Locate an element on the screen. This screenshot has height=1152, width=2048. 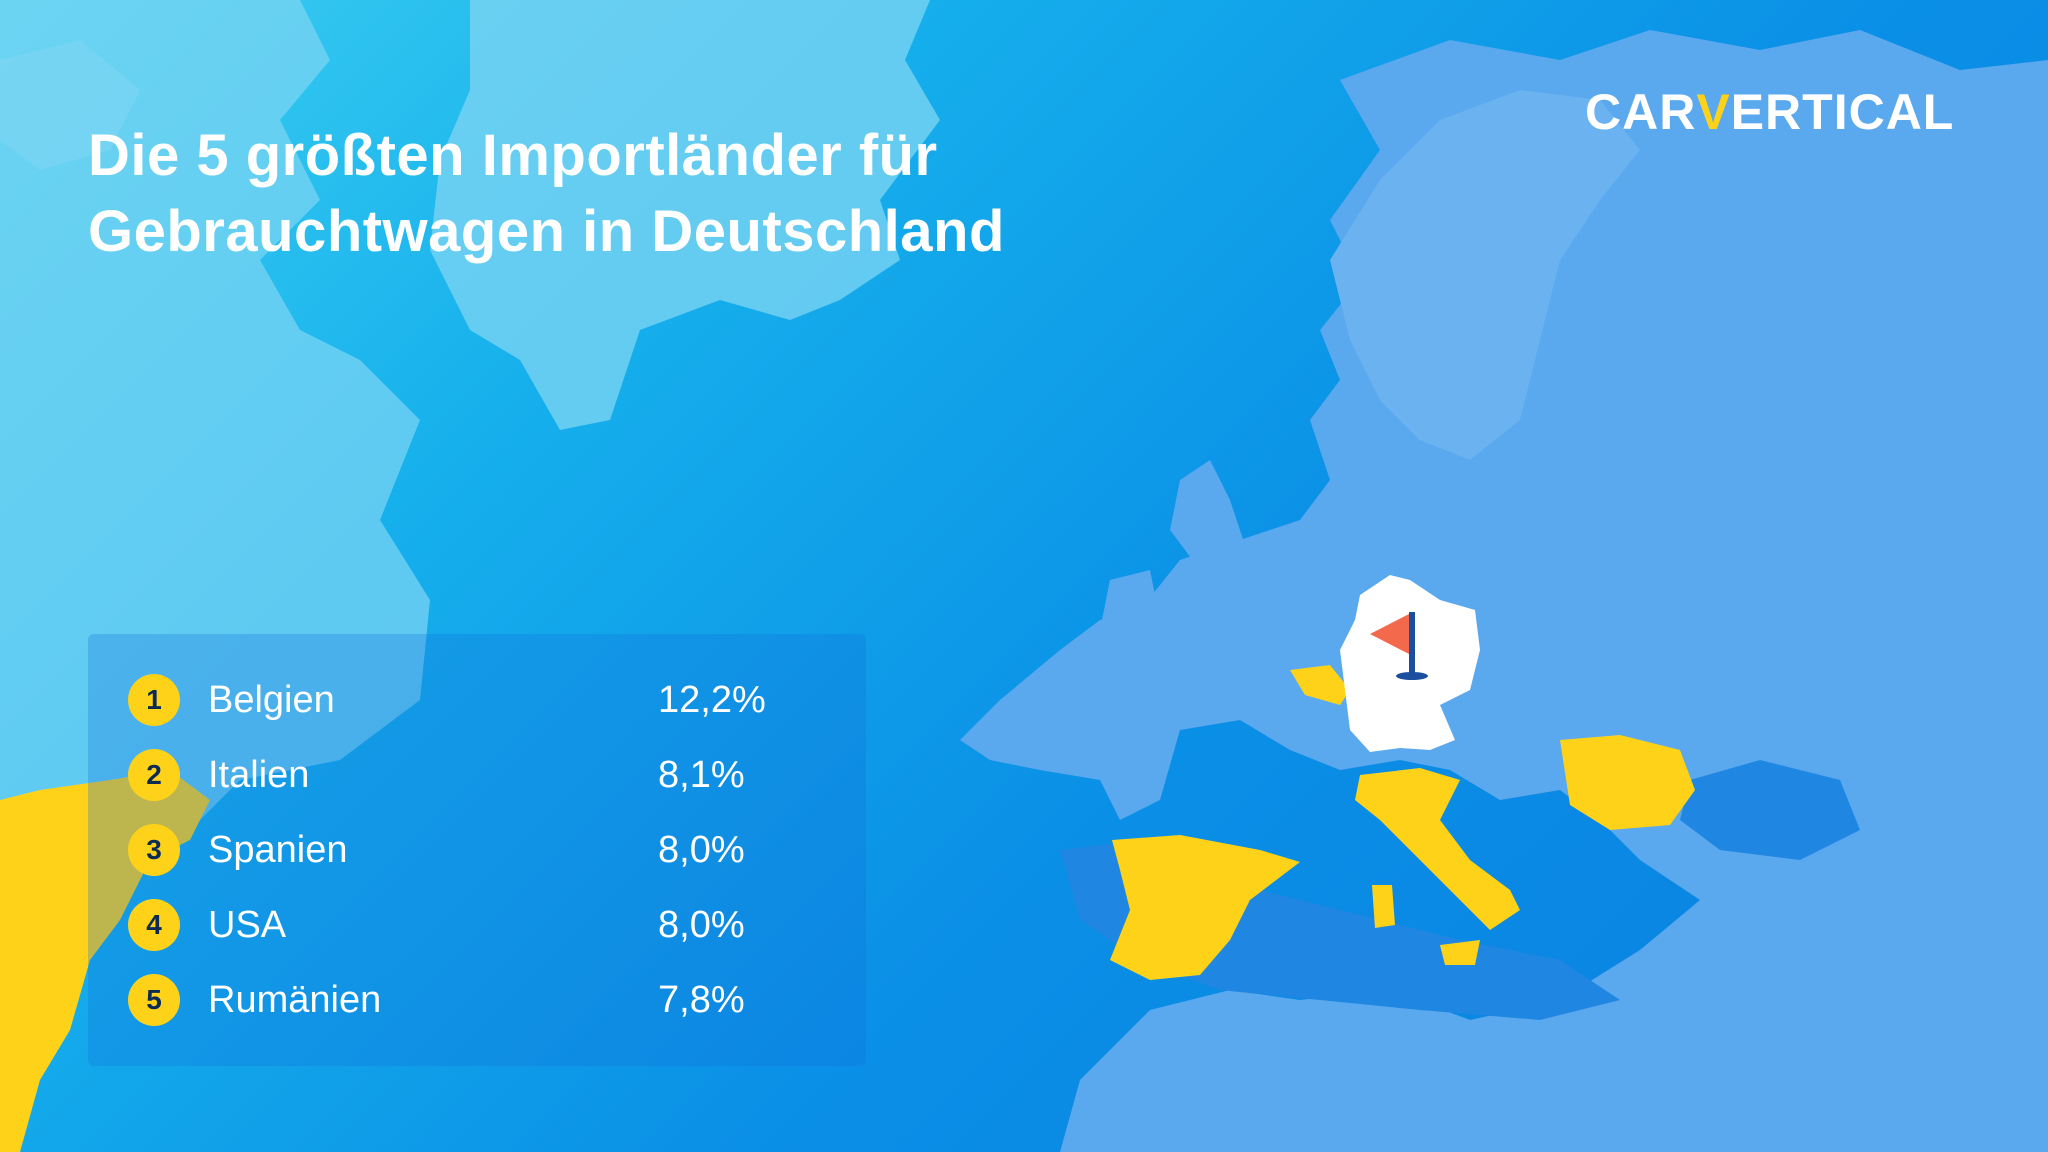
ranking-row: 1 Belgien 12,2% is located at coordinates (478, 700).